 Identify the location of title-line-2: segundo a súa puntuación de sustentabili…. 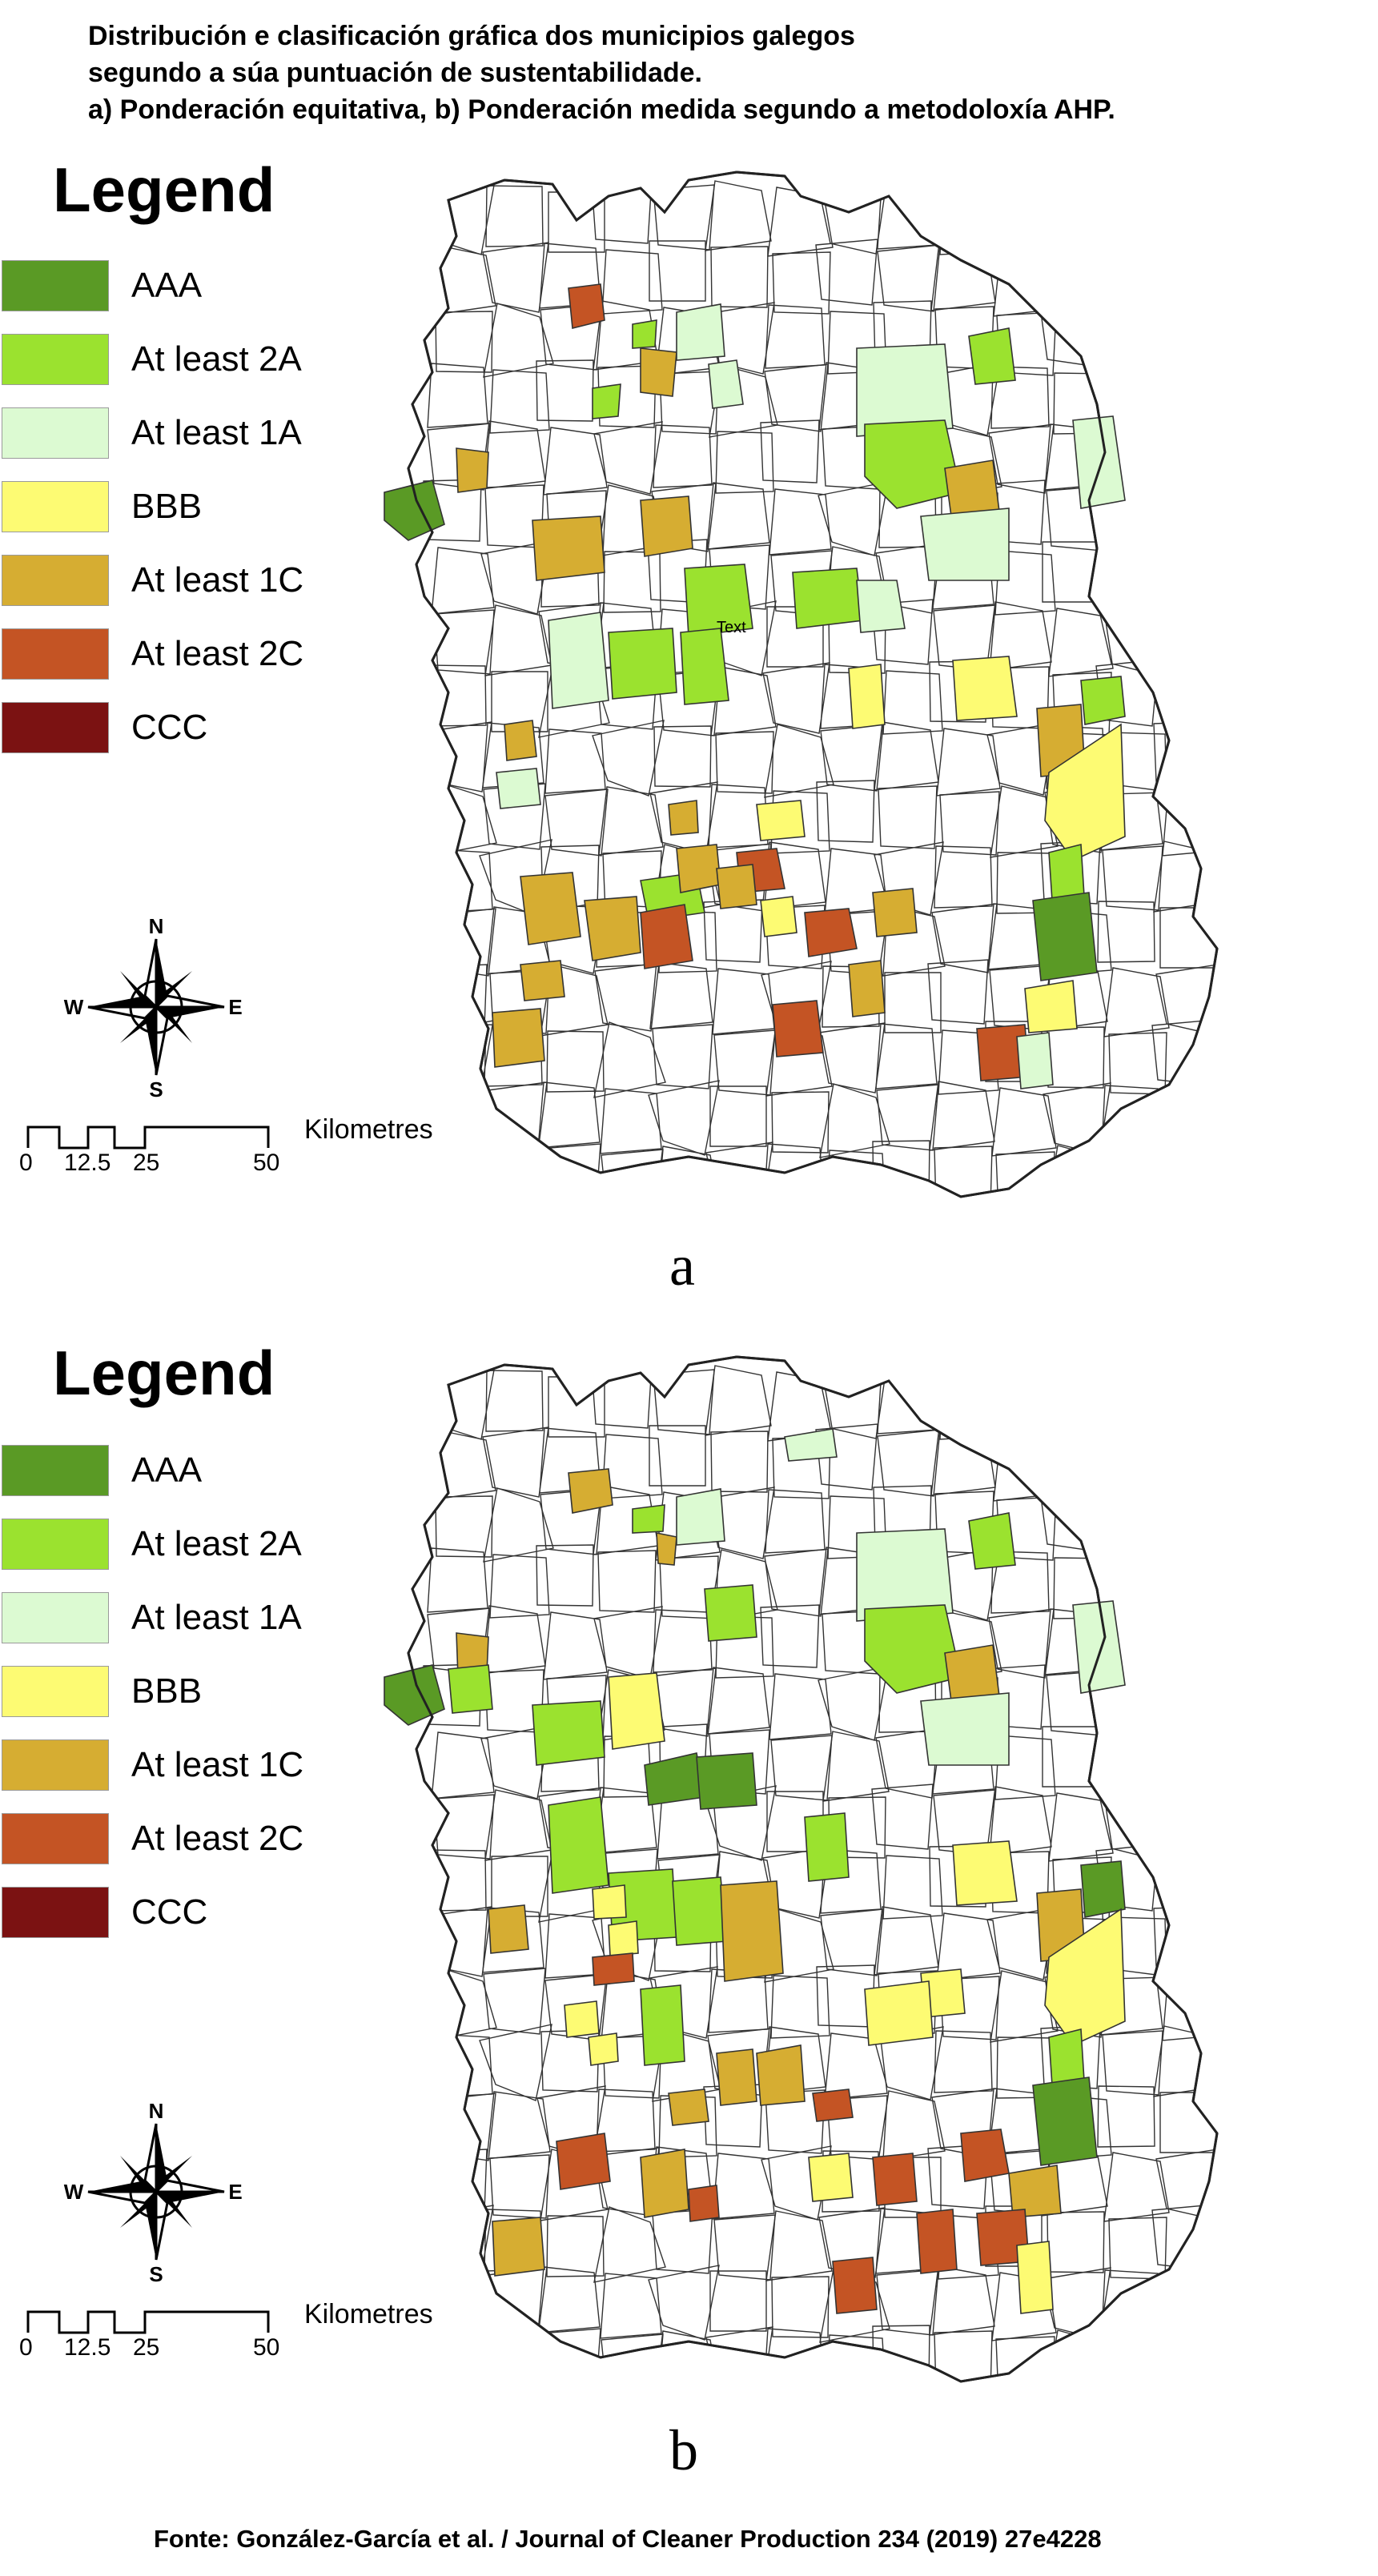
(395, 73).